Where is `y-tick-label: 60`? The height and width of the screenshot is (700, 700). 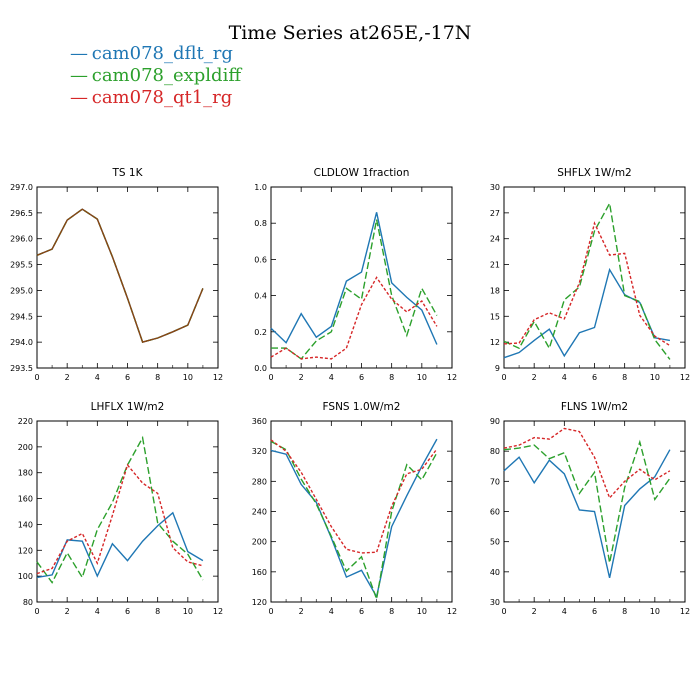 y-tick-label: 60 is located at coordinates (495, 512).